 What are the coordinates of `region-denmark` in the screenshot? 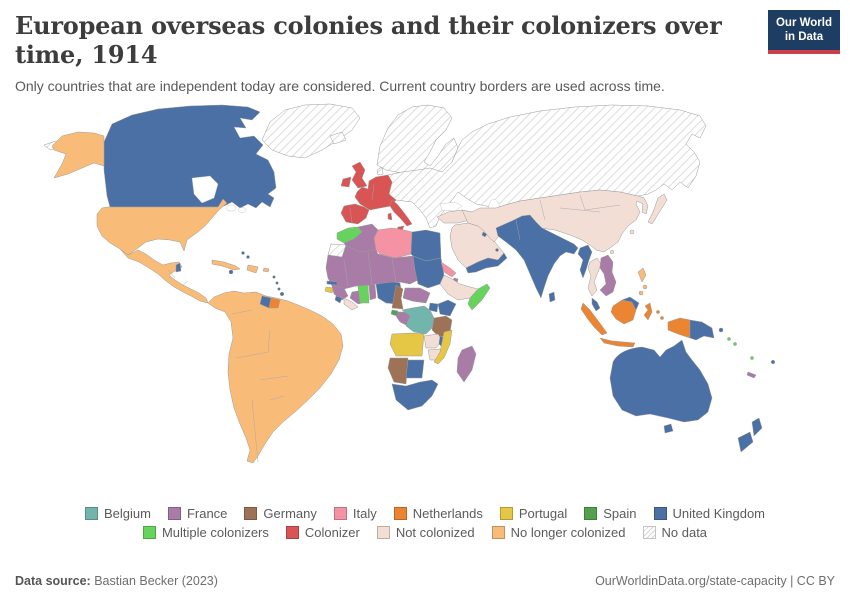 It's located at (380, 171).